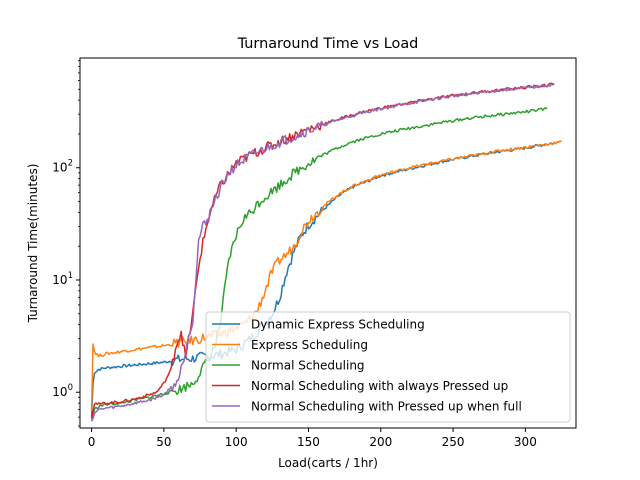 This screenshot has height=480, width=640. I want to click on x-tick-label: 50, so click(163, 442).